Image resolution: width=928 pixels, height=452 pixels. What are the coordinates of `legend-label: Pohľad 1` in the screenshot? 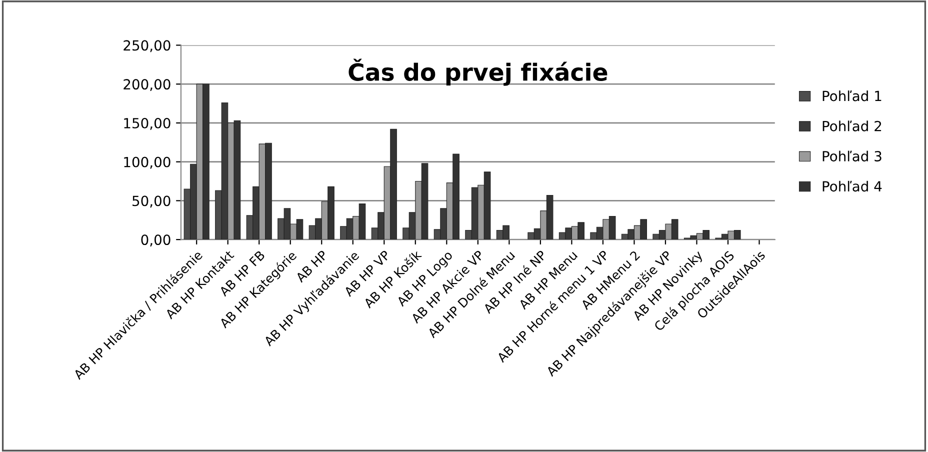 It's located at (852, 96).